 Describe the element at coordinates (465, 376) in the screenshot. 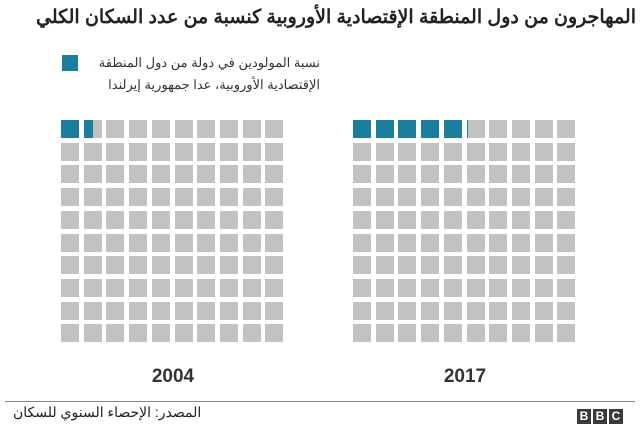

I see `year-label-2017: 2017` at that location.